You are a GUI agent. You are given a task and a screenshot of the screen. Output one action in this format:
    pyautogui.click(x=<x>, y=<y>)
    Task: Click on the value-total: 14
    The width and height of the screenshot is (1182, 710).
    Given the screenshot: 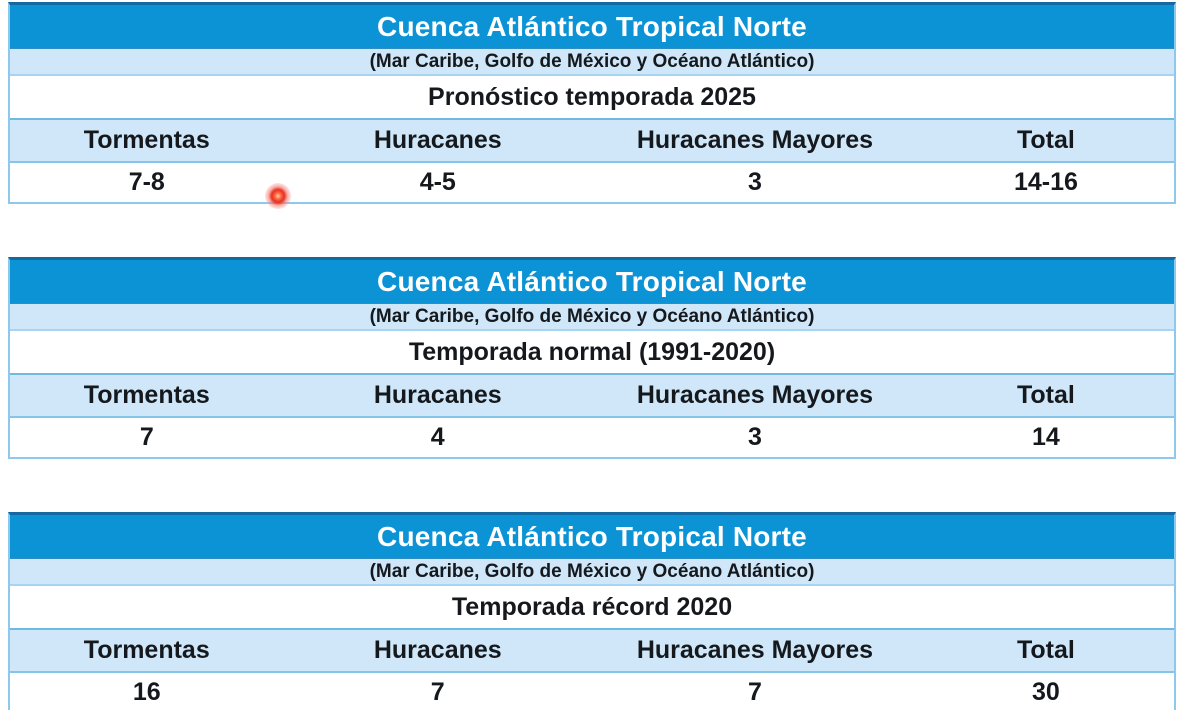 What is the action you would take?
    pyautogui.click(x=1046, y=437)
    